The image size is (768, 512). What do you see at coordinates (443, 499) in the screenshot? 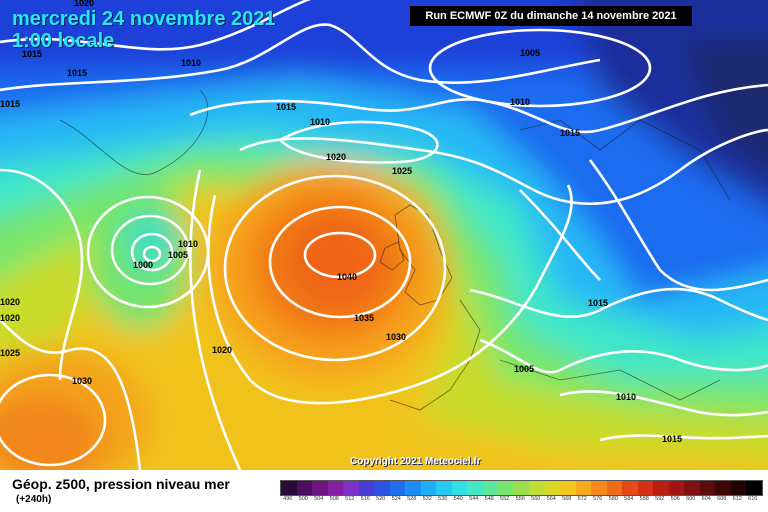
I see `color-scale-label: 536` at bounding box center [443, 499].